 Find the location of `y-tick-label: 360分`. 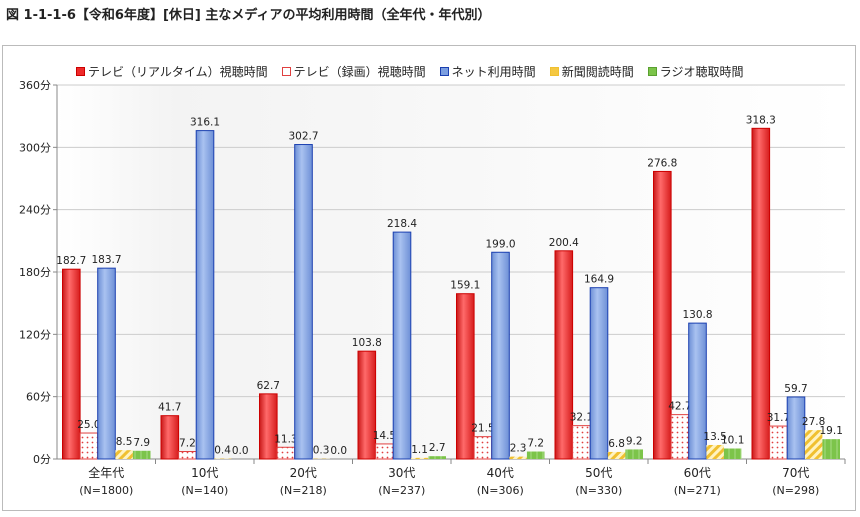

y-tick-label: 360分 is located at coordinates (35, 85).